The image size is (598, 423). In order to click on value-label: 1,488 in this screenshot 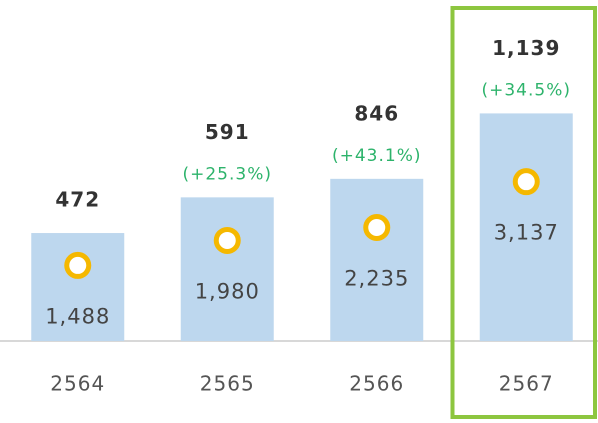, I will do `click(77, 316)`.